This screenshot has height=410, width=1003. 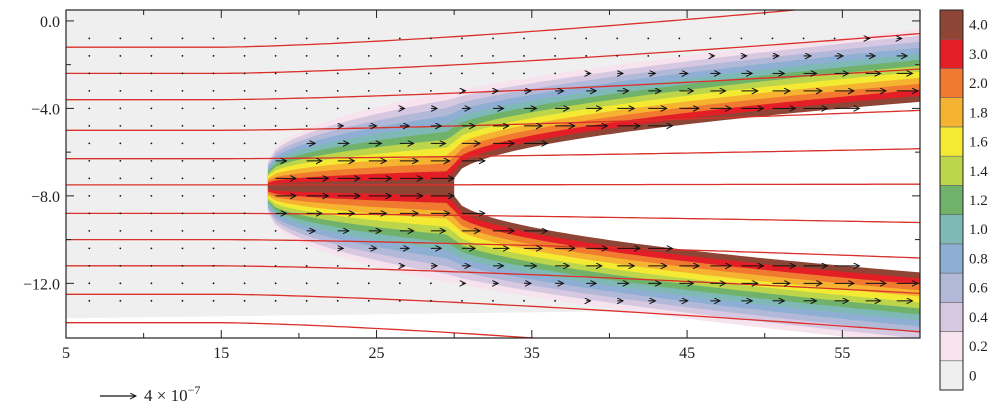 I want to click on colorbar-label: 0, so click(x=973, y=376).